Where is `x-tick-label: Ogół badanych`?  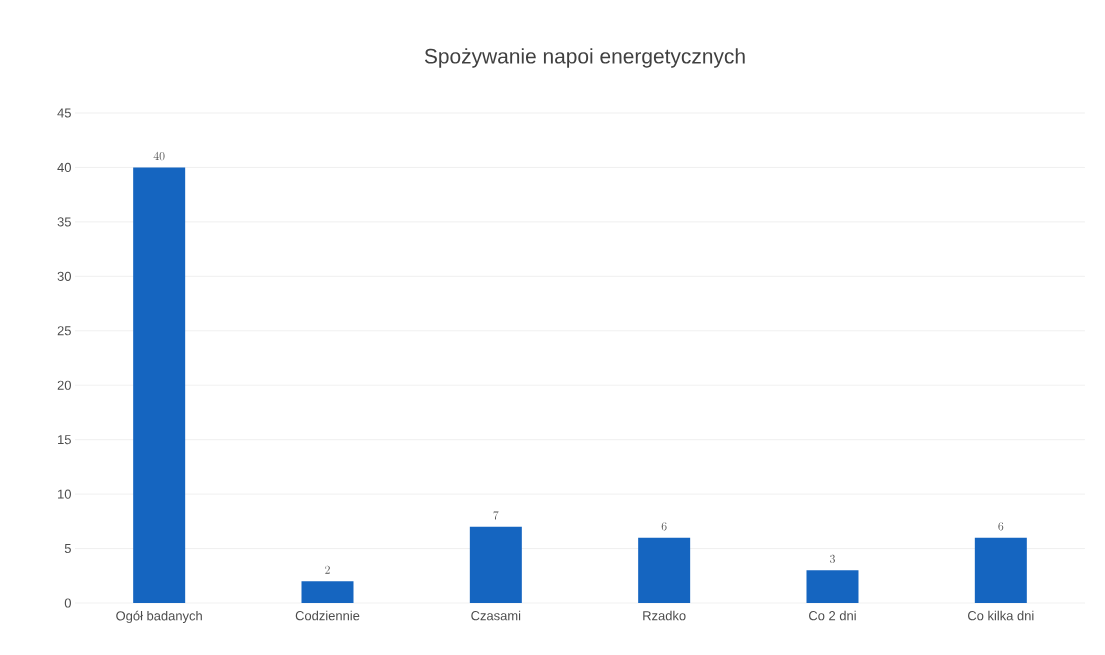 x-tick-label: Ogół badanych is located at coordinates (159, 616).